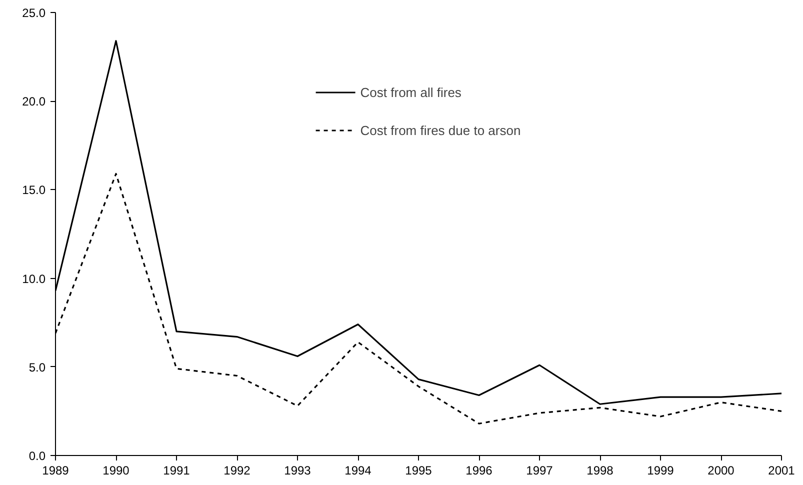 This screenshot has width=803, height=485. Describe the element at coordinates (479, 471) in the screenshot. I see `x-tick-label: 1996` at that location.